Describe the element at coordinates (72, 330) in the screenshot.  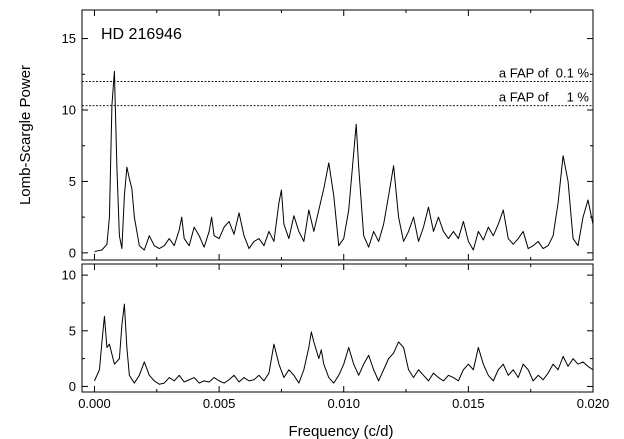
I see `bottom-y-tick-label: 5` at that location.